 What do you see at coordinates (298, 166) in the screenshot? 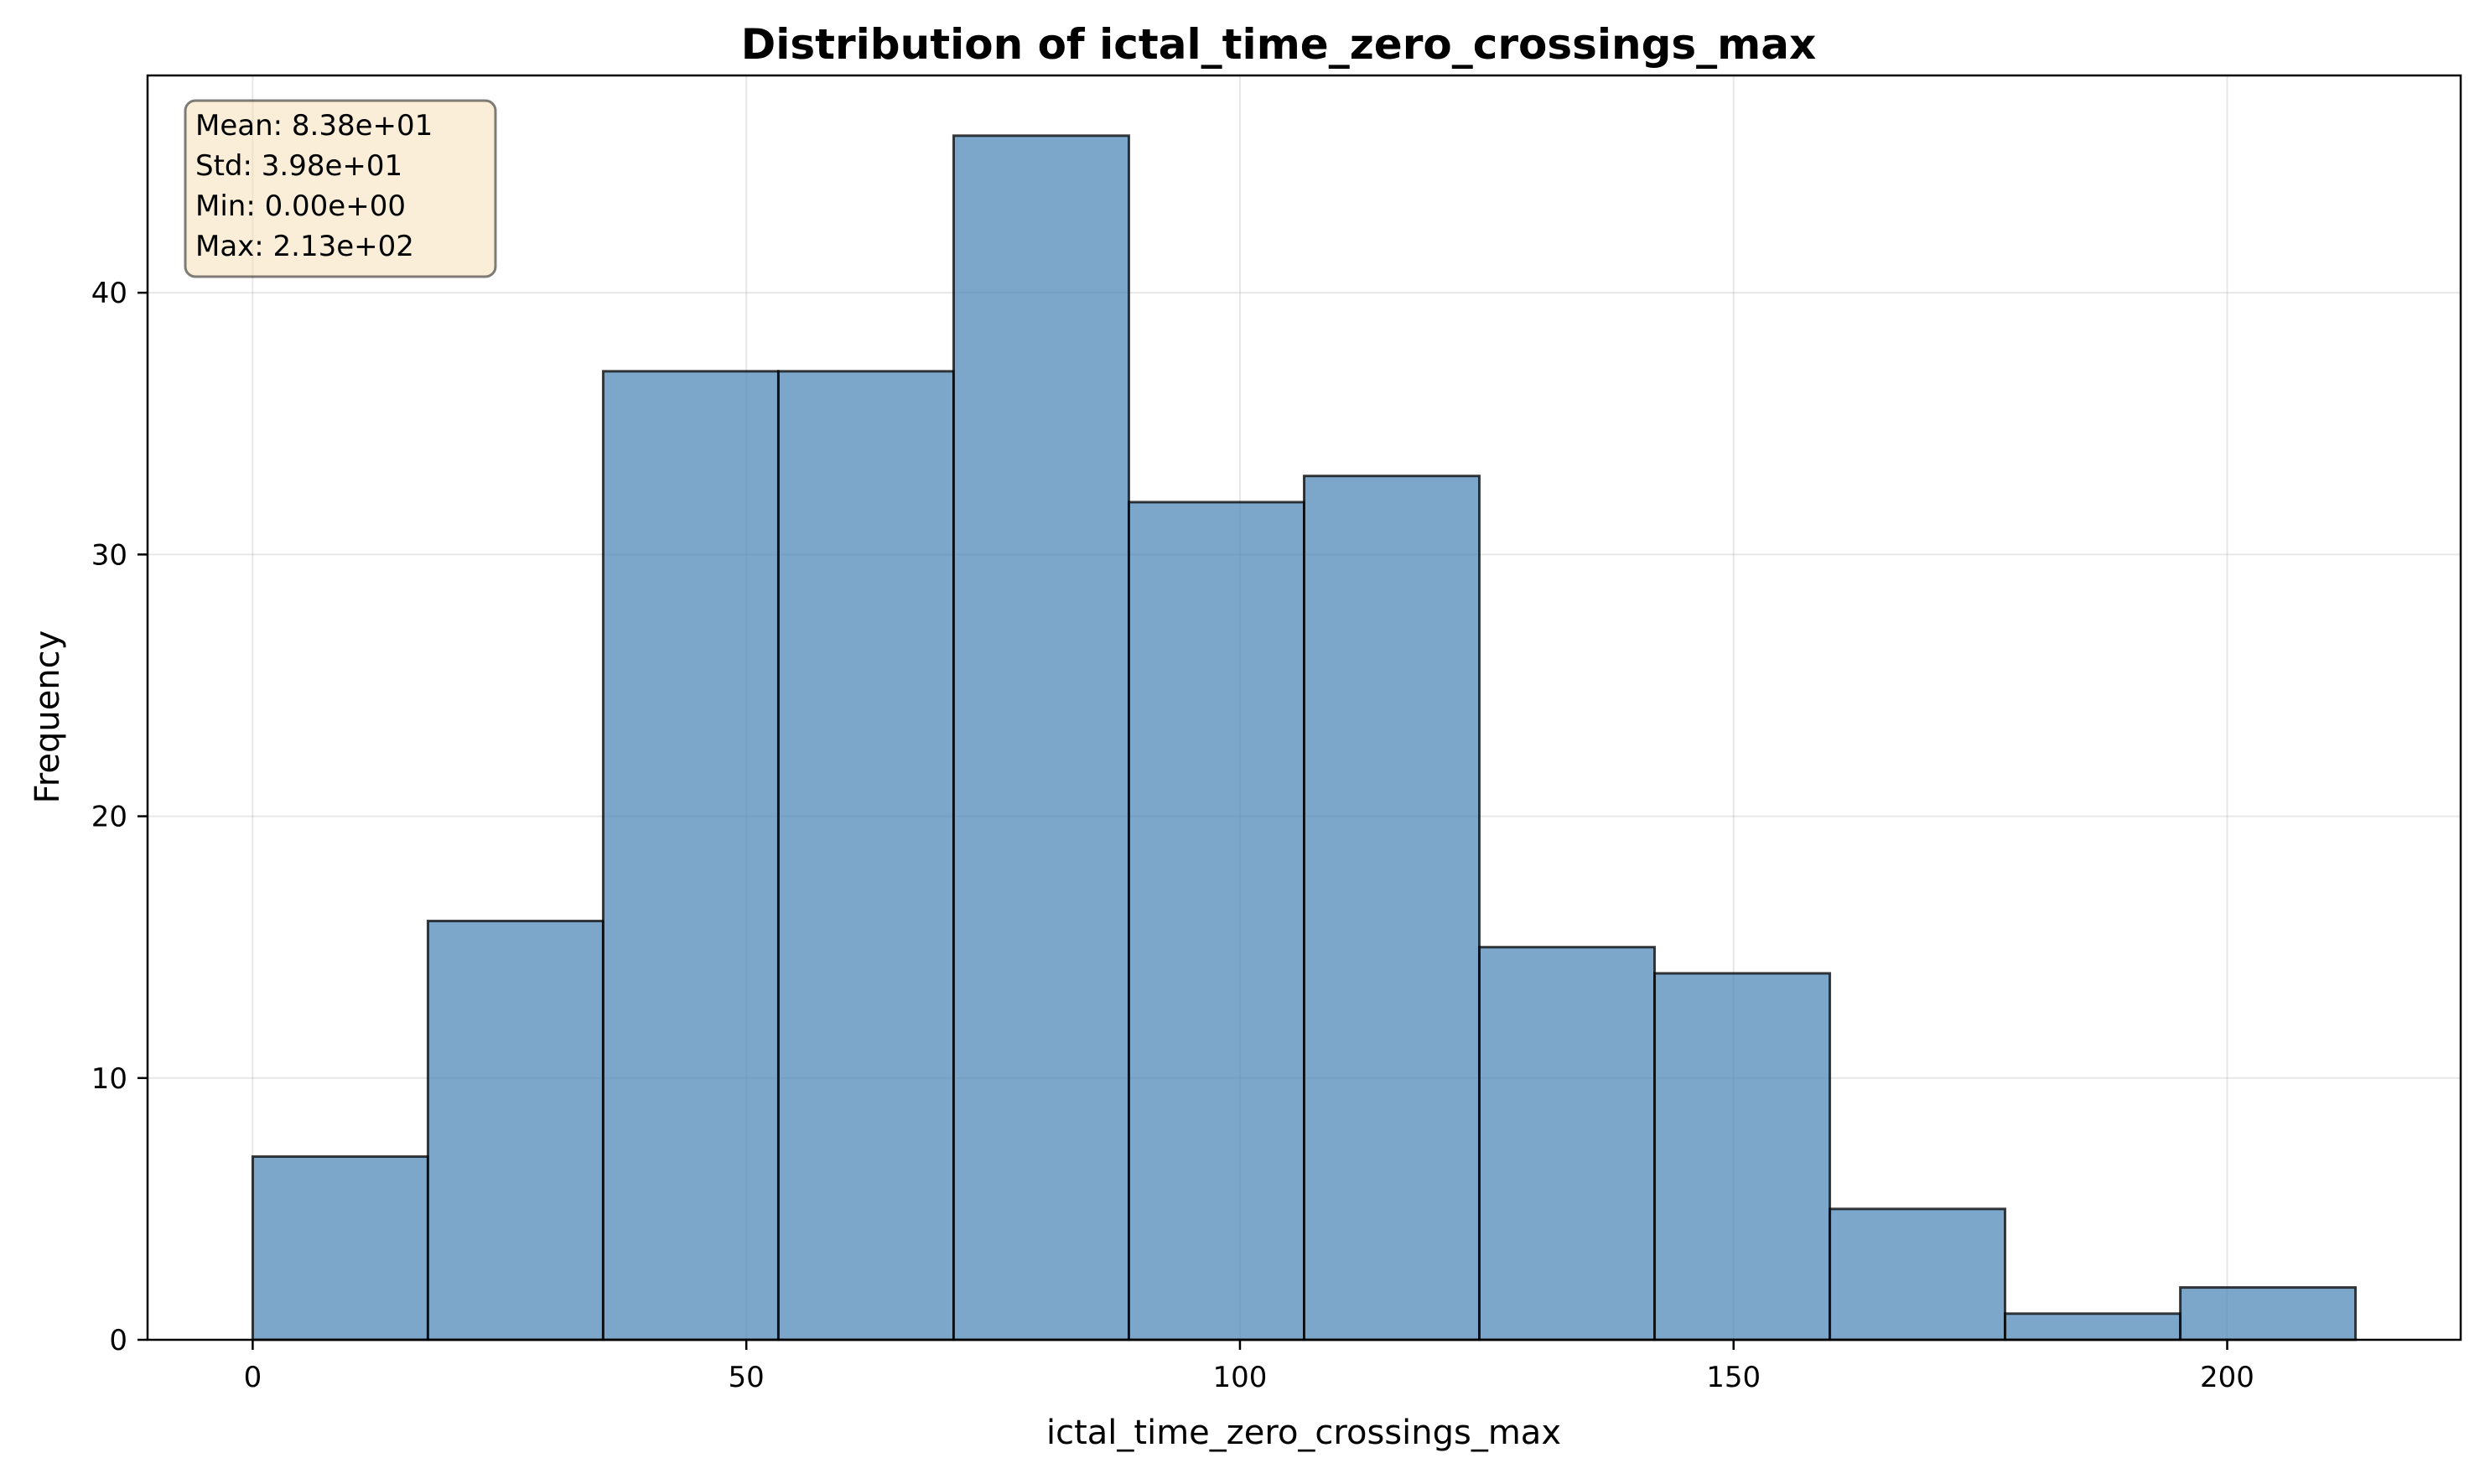
I see `stats-std: Std: 3.98e+01` at bounding box center [298, 166].